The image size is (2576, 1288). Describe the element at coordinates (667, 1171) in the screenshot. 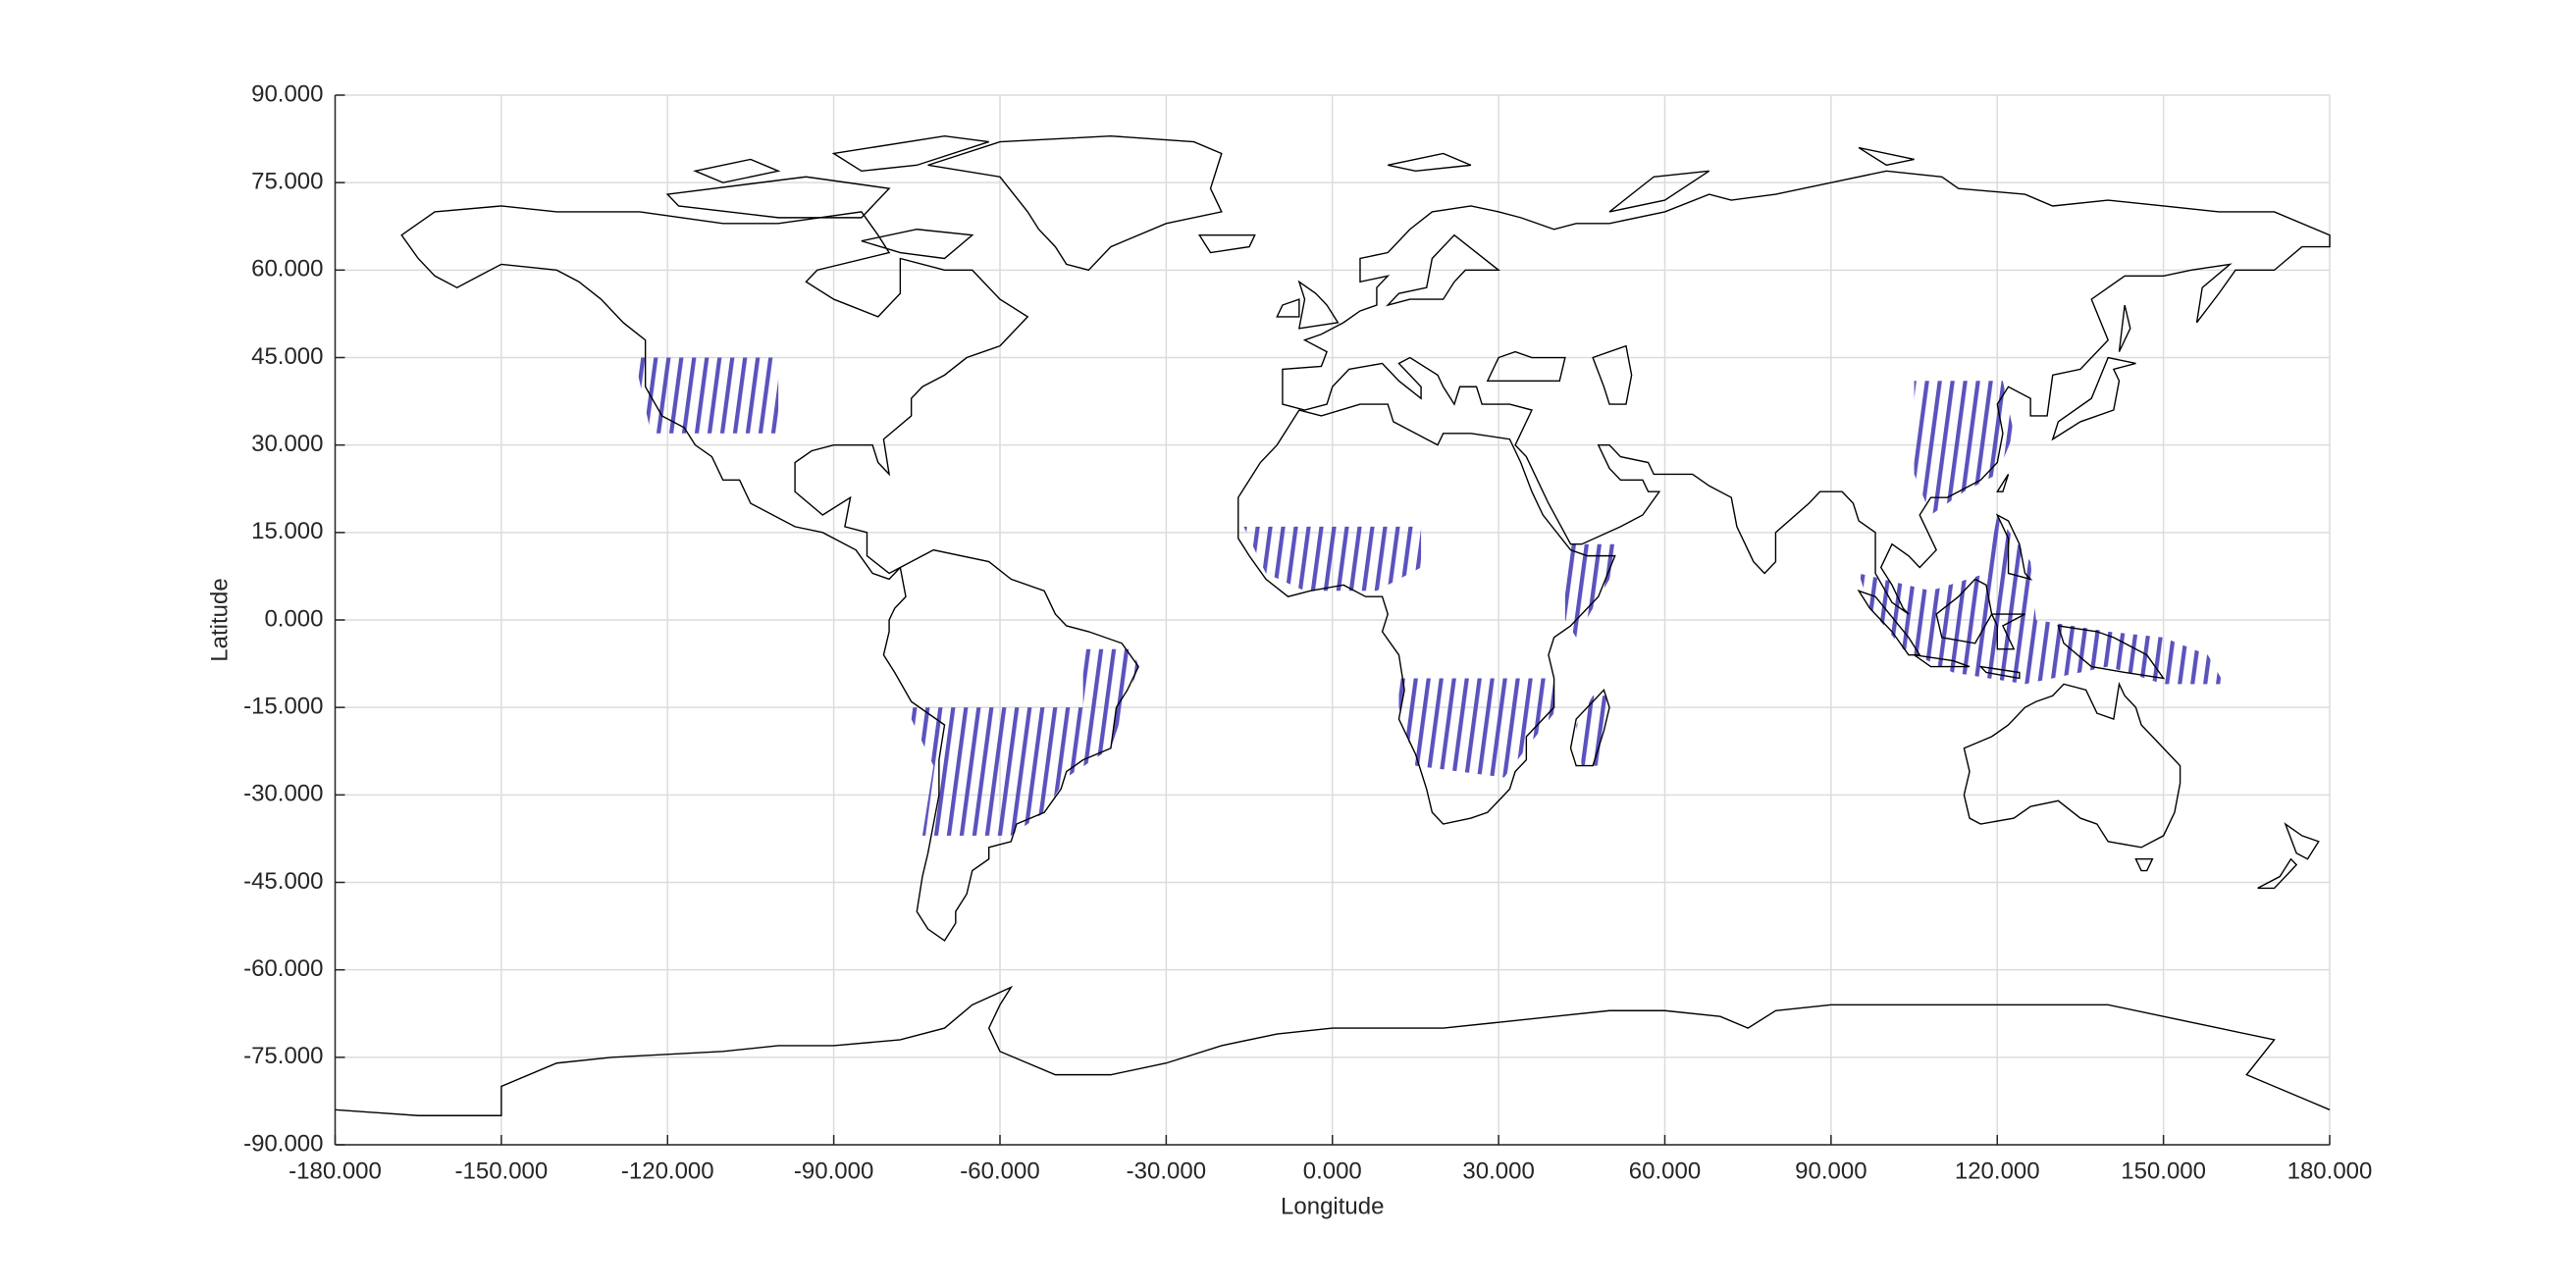

I see `x-tick-label: -120.000` at that location.